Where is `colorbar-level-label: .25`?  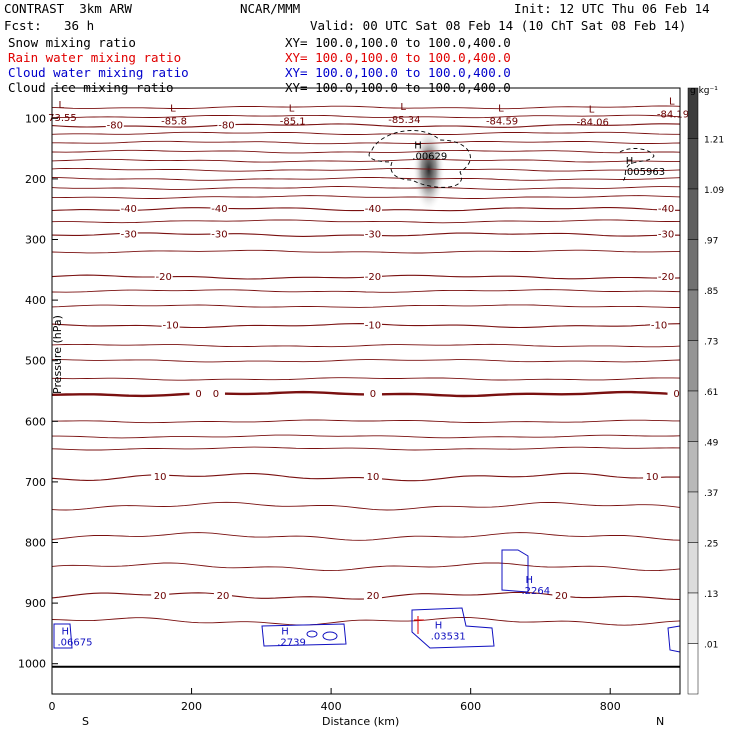
colorbar-level-label: .25 is located at coordinates (711, 545).